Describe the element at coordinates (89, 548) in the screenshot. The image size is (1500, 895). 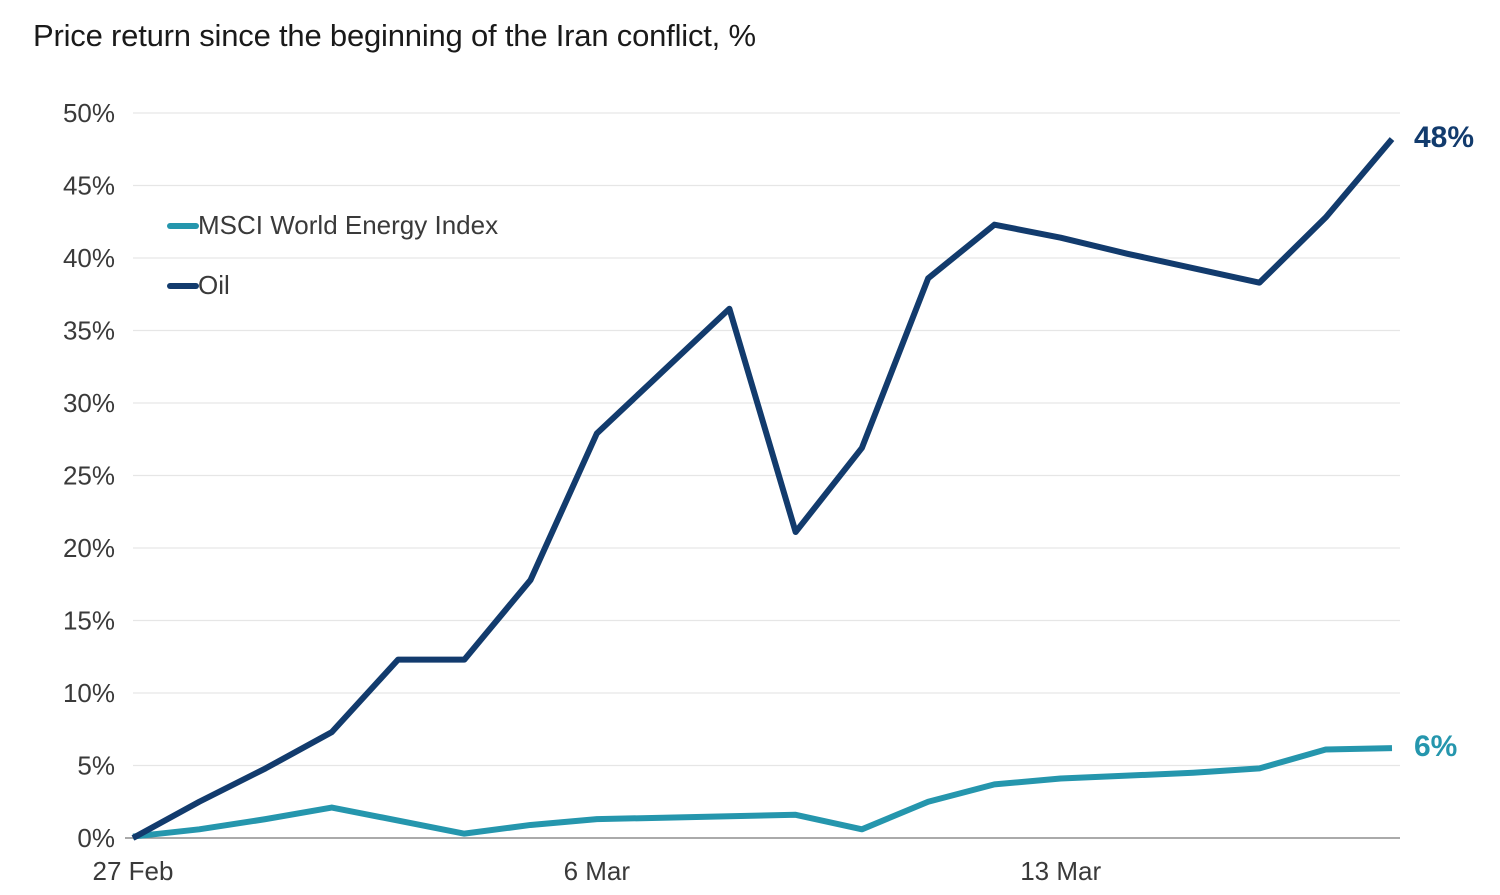
I see `y-axis-tick-label: 20%` at that location.